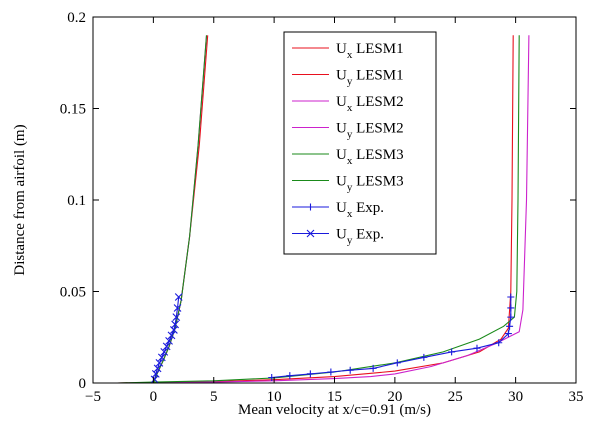  I want to click on legend-box, so click(360, 143).